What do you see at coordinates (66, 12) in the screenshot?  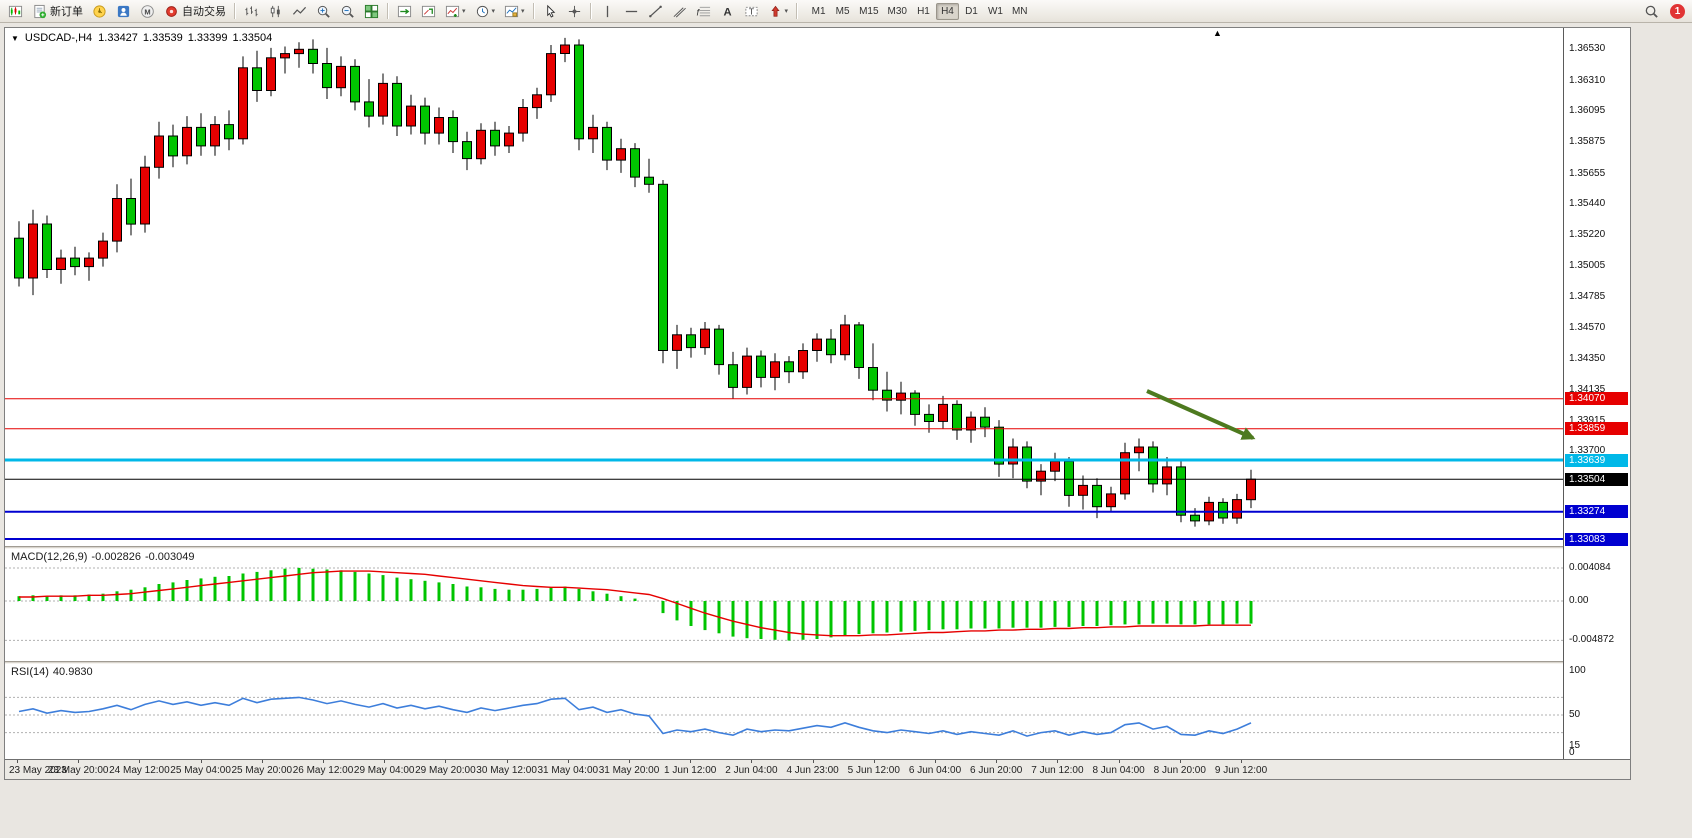 I see `new-order-label: 新订单` at bounding box center [66, 12].